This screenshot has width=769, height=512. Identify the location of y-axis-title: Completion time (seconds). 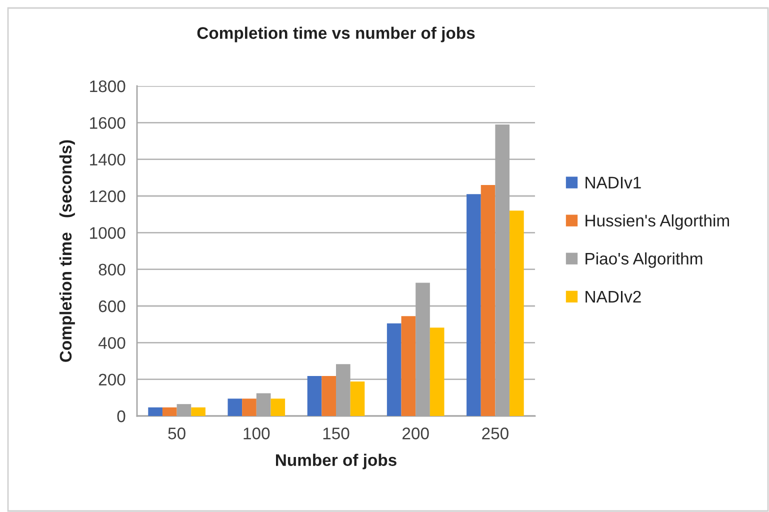
(67, 251).